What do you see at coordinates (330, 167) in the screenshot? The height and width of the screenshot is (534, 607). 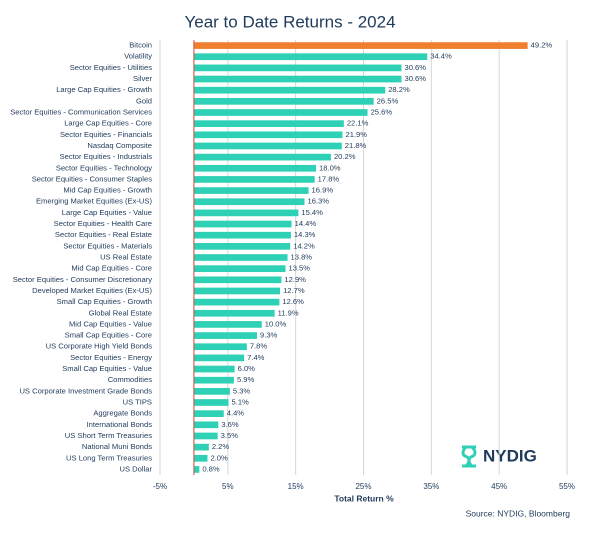 I see `value-label: 18.0%` at bounding box center [330, 167].